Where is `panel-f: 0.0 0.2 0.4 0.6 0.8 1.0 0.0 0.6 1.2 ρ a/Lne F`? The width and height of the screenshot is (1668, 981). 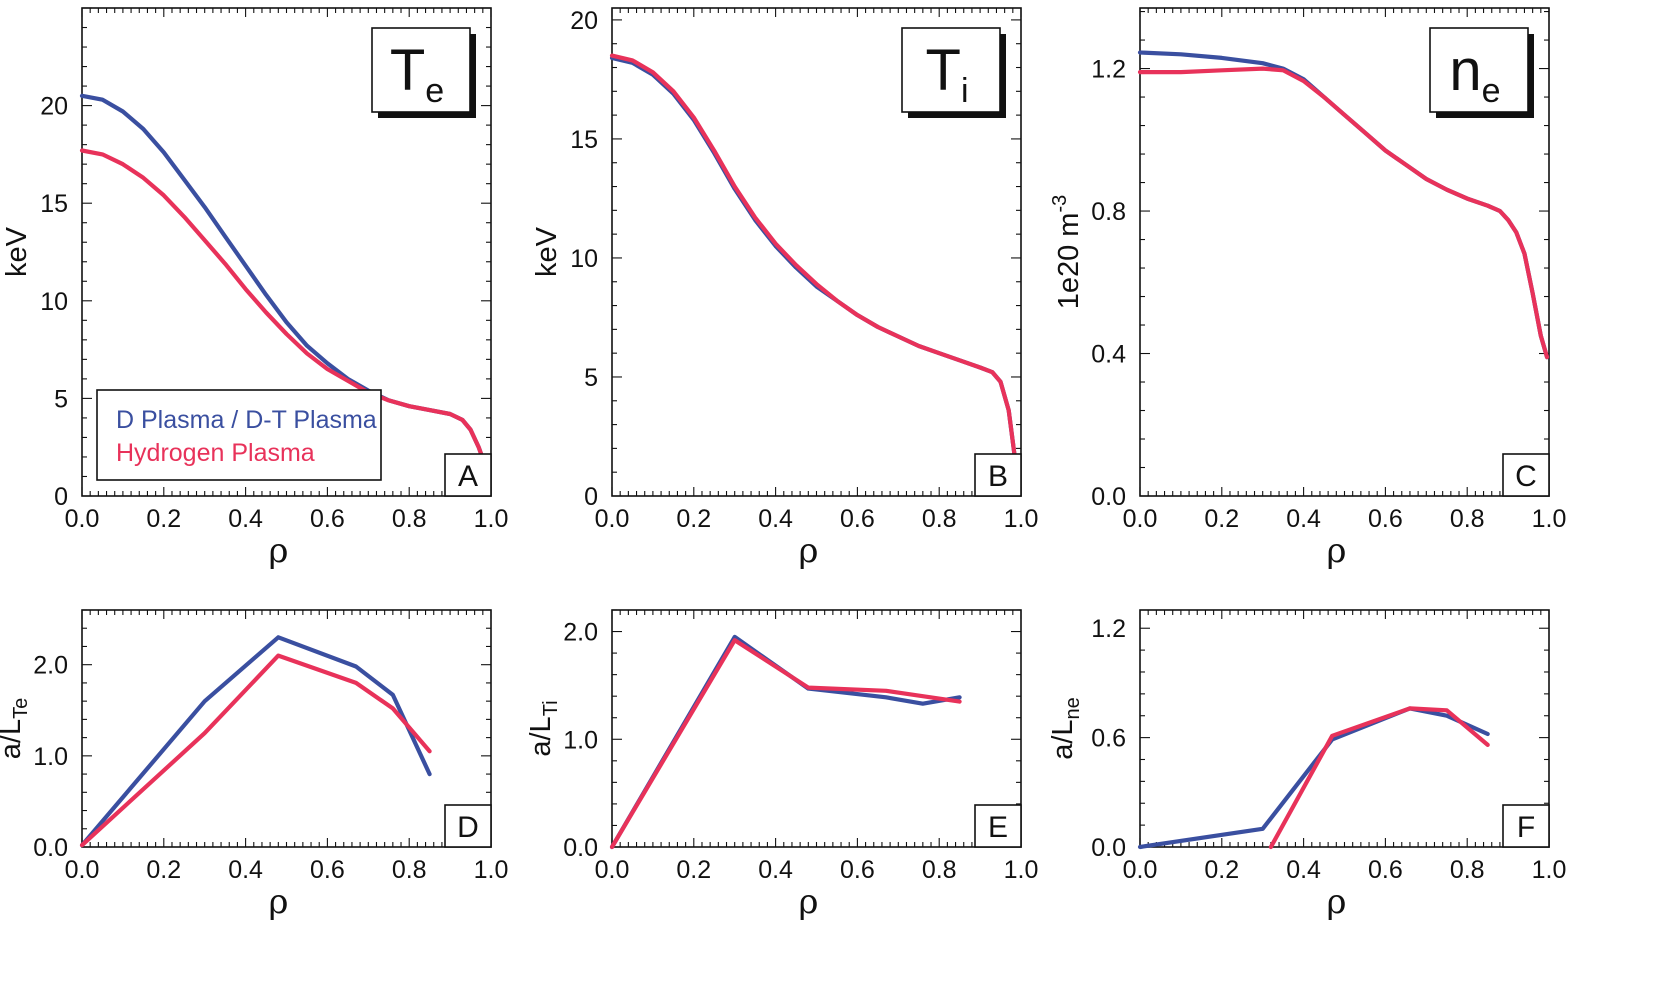 panel-f: 0.0 0.2 0.4 0.6 0.8 1.0 0.0 0.6 1.2 ρ a/Lne F is located at coordinates (1307, 765).